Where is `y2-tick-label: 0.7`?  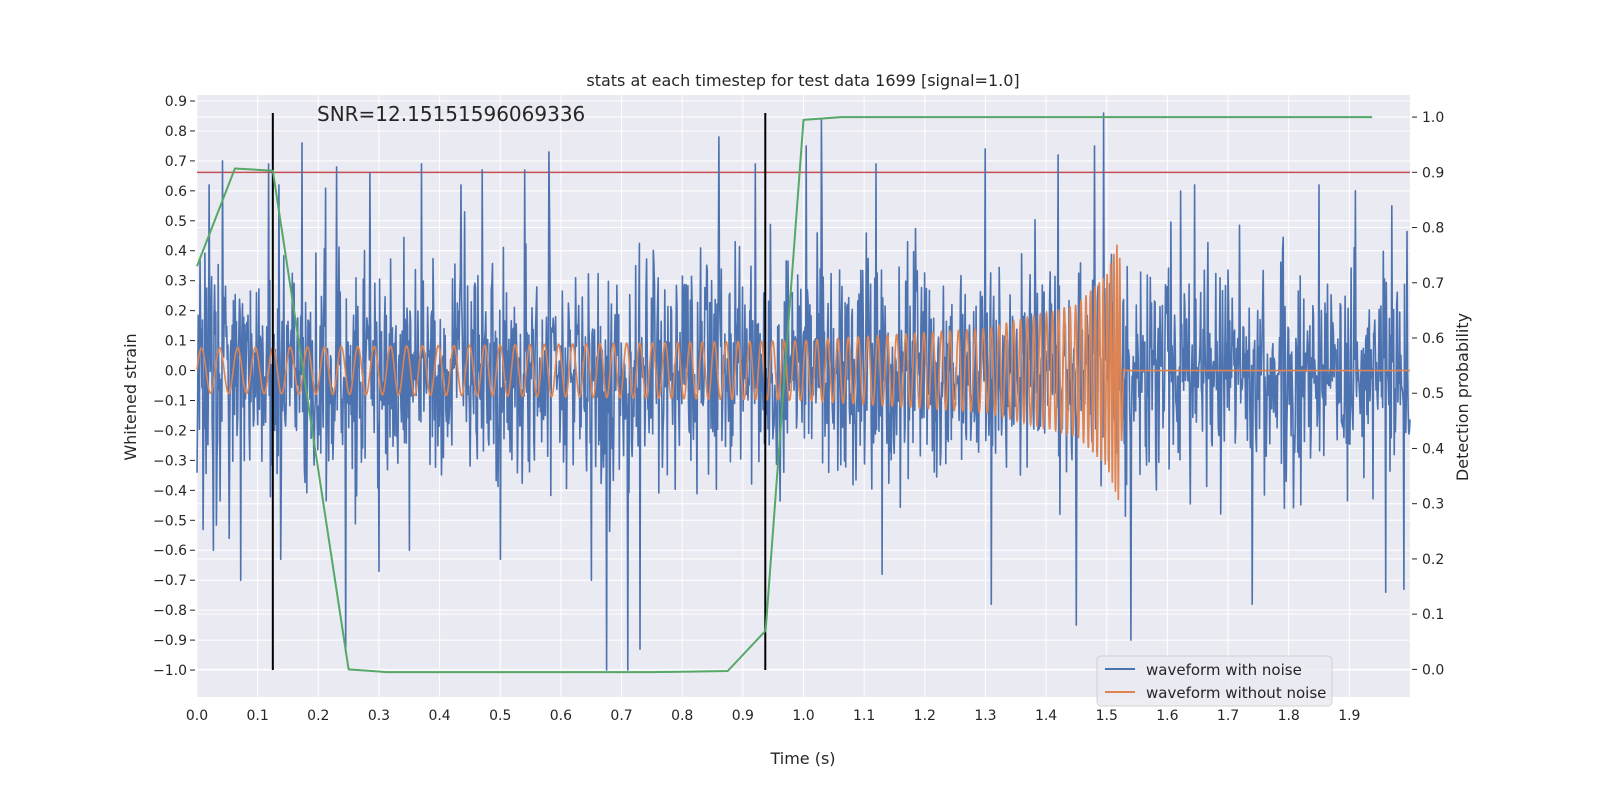
y2-tick-label: 0.7 is located at coordinates (1433, 284).